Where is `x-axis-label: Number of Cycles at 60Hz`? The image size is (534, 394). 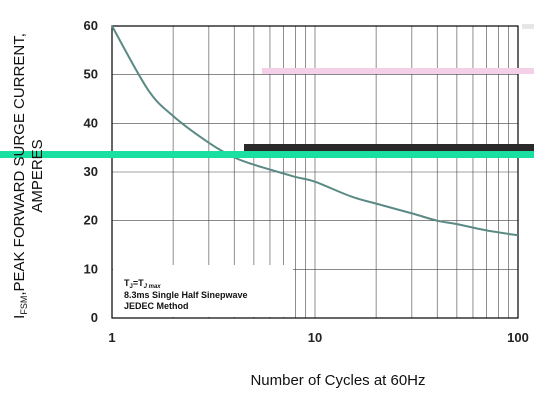
x-axis-label: Number of Cycles at 60Hz is located at coordinates (337, 380).